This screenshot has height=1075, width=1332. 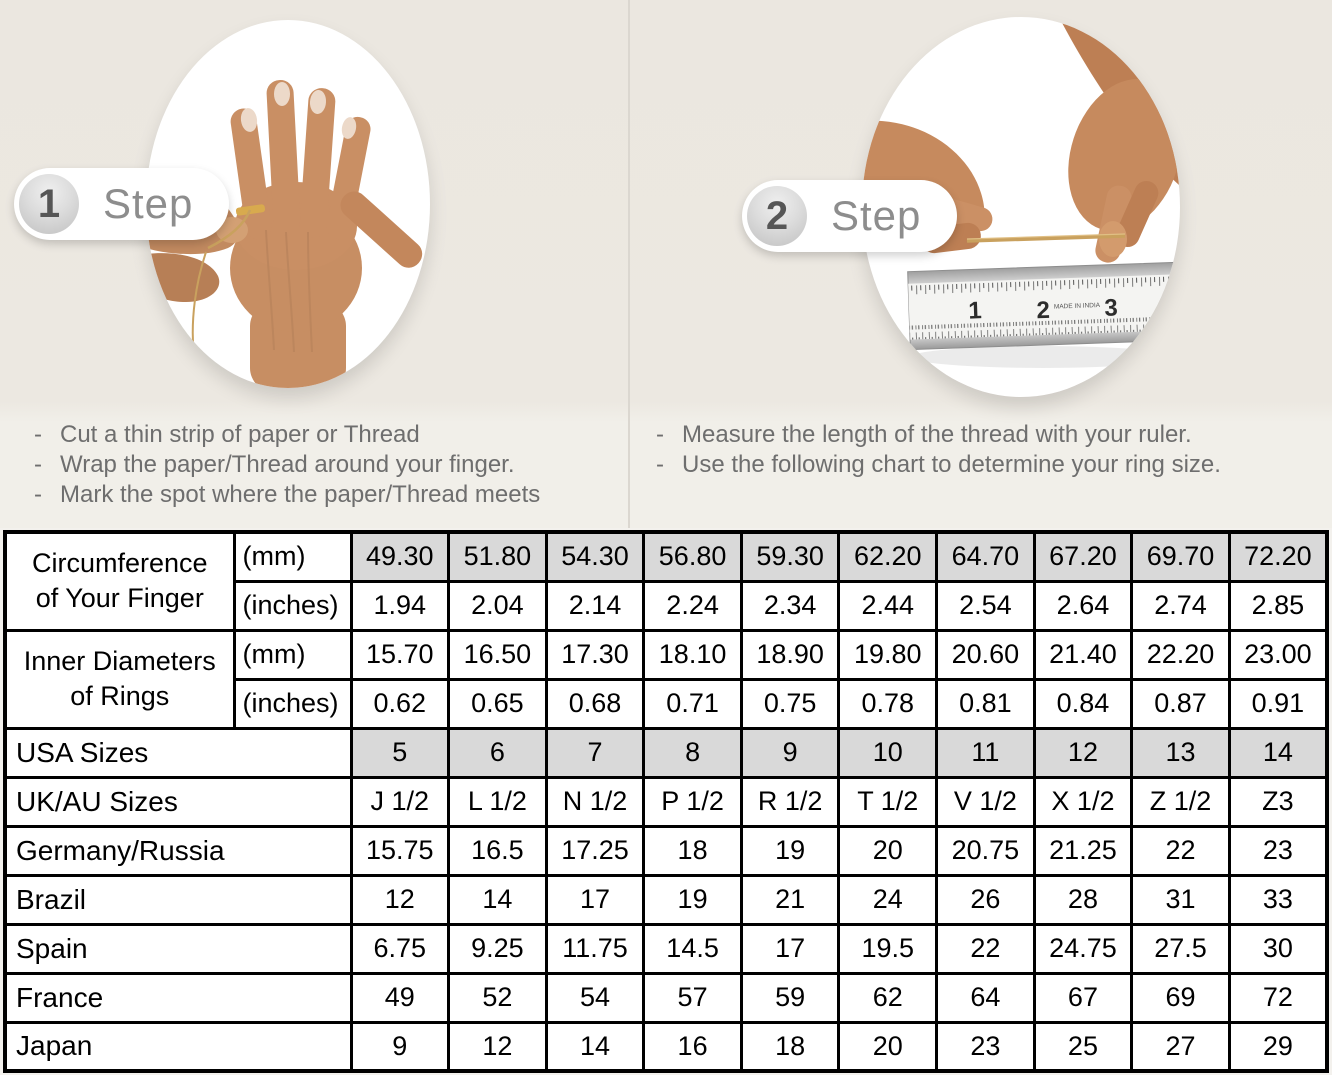 I want to click on size-value-cell: 52, so click(x=497, y=997).